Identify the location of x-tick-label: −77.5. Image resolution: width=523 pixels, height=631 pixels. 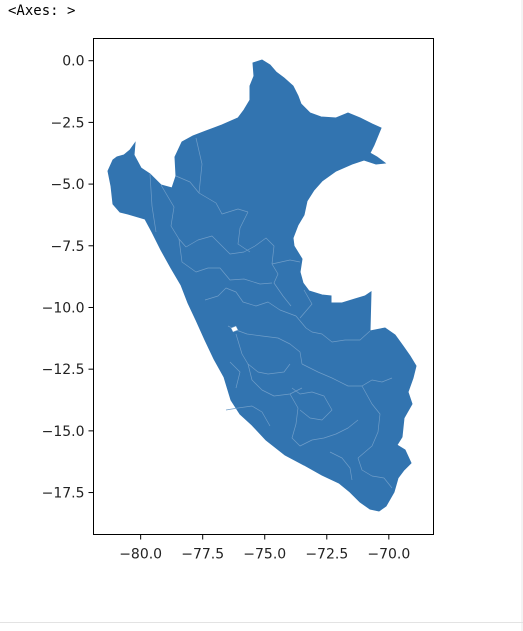
(202, 555).